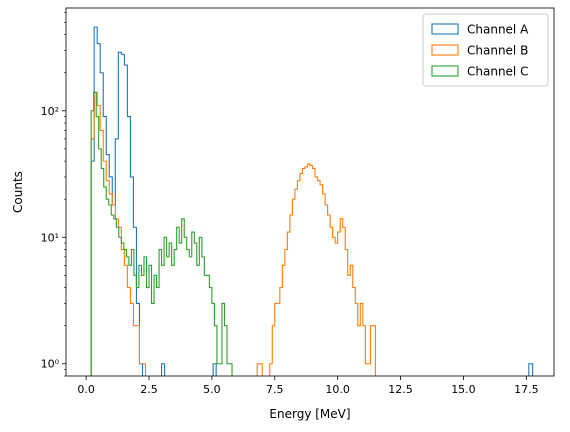 This screenshot has height=432, width=570. Describe the element at coordinates (86, 389) in the screenshot. I see `x-tick-label: 0.0` at that location.